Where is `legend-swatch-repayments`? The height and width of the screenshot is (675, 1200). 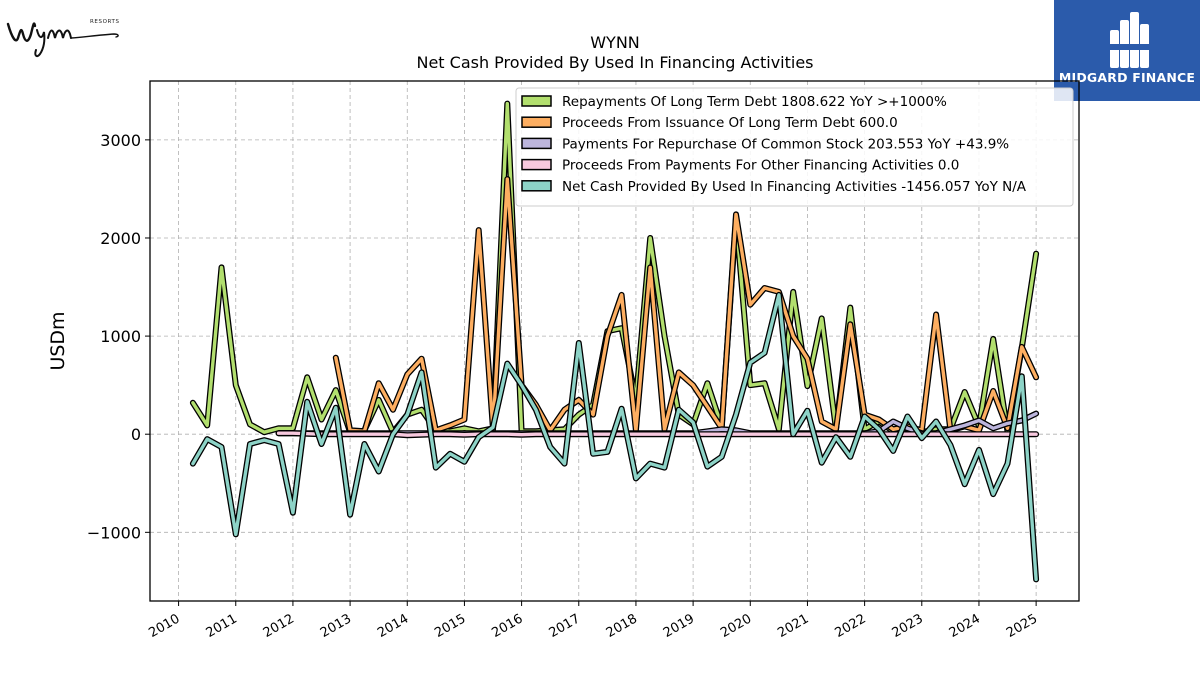
legend-swatch-repayments is located at coordinates (536, 101).